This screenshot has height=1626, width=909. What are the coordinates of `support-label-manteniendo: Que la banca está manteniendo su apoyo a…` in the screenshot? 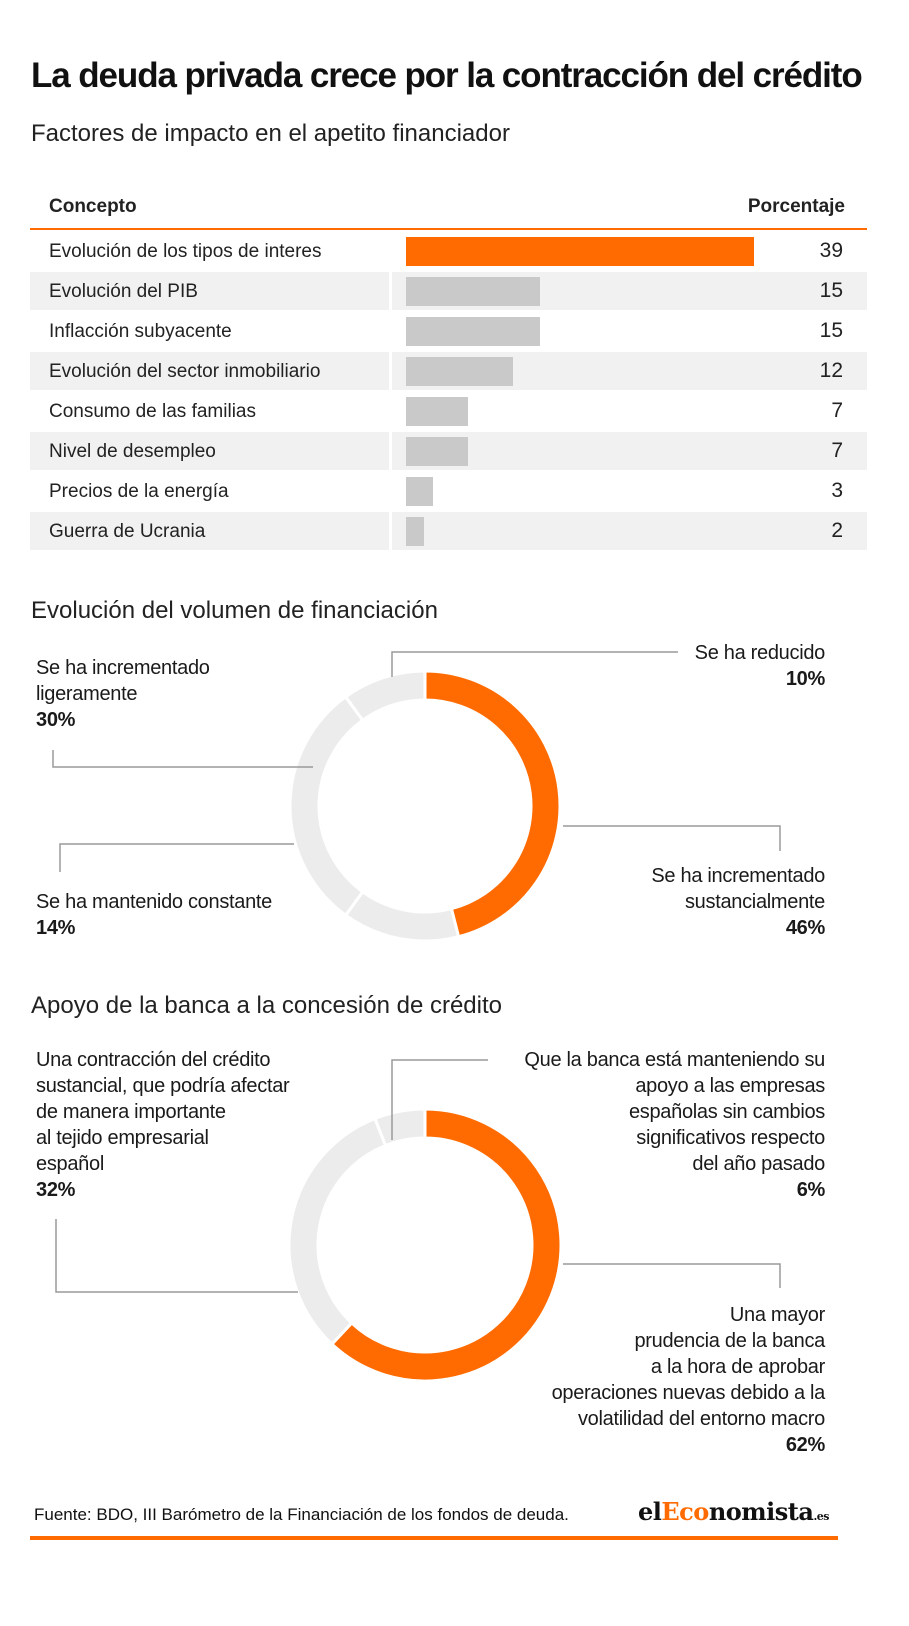 It's located at (635, 1125).